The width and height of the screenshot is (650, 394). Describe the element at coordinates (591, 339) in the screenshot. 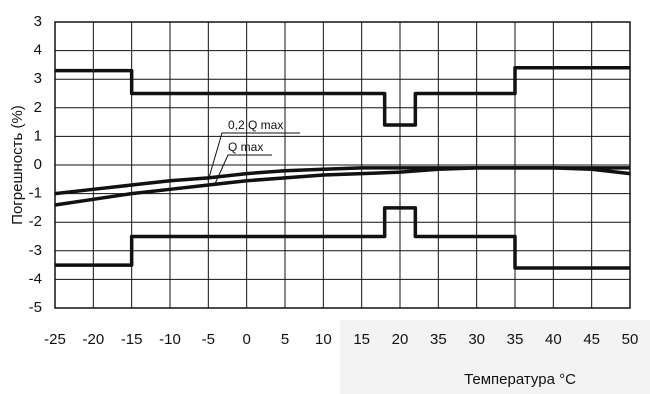

I see `x-tick-label: 45` at that location.